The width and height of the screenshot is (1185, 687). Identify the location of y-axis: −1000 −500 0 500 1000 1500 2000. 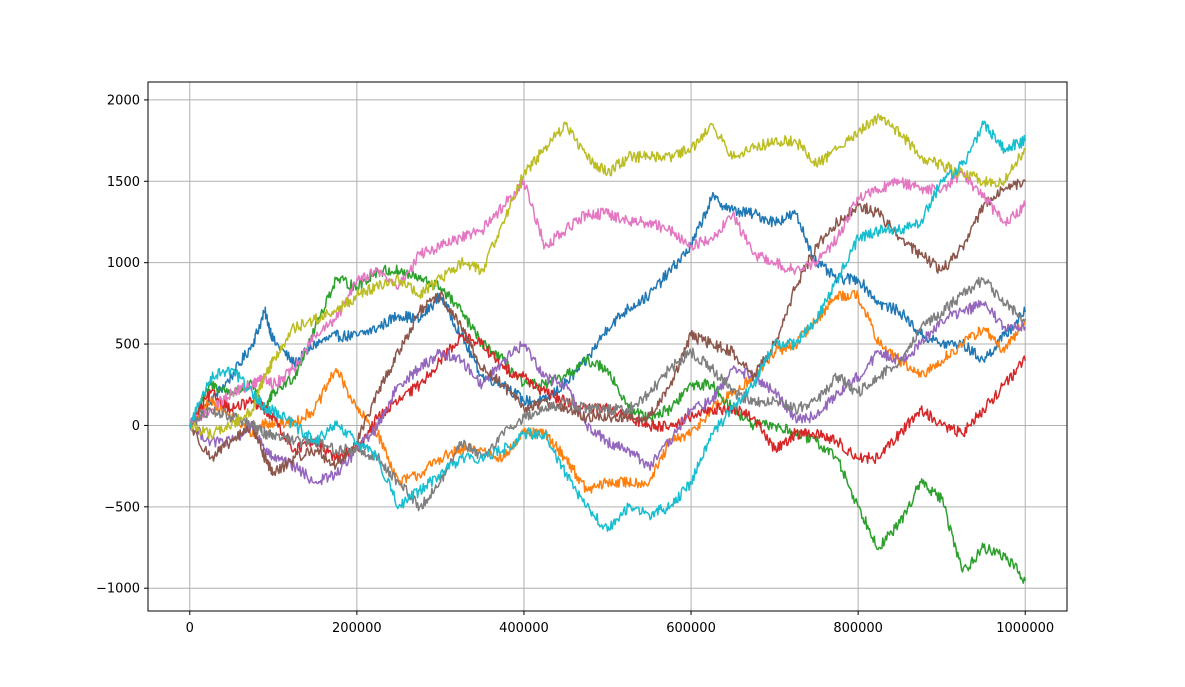
(122, 345).